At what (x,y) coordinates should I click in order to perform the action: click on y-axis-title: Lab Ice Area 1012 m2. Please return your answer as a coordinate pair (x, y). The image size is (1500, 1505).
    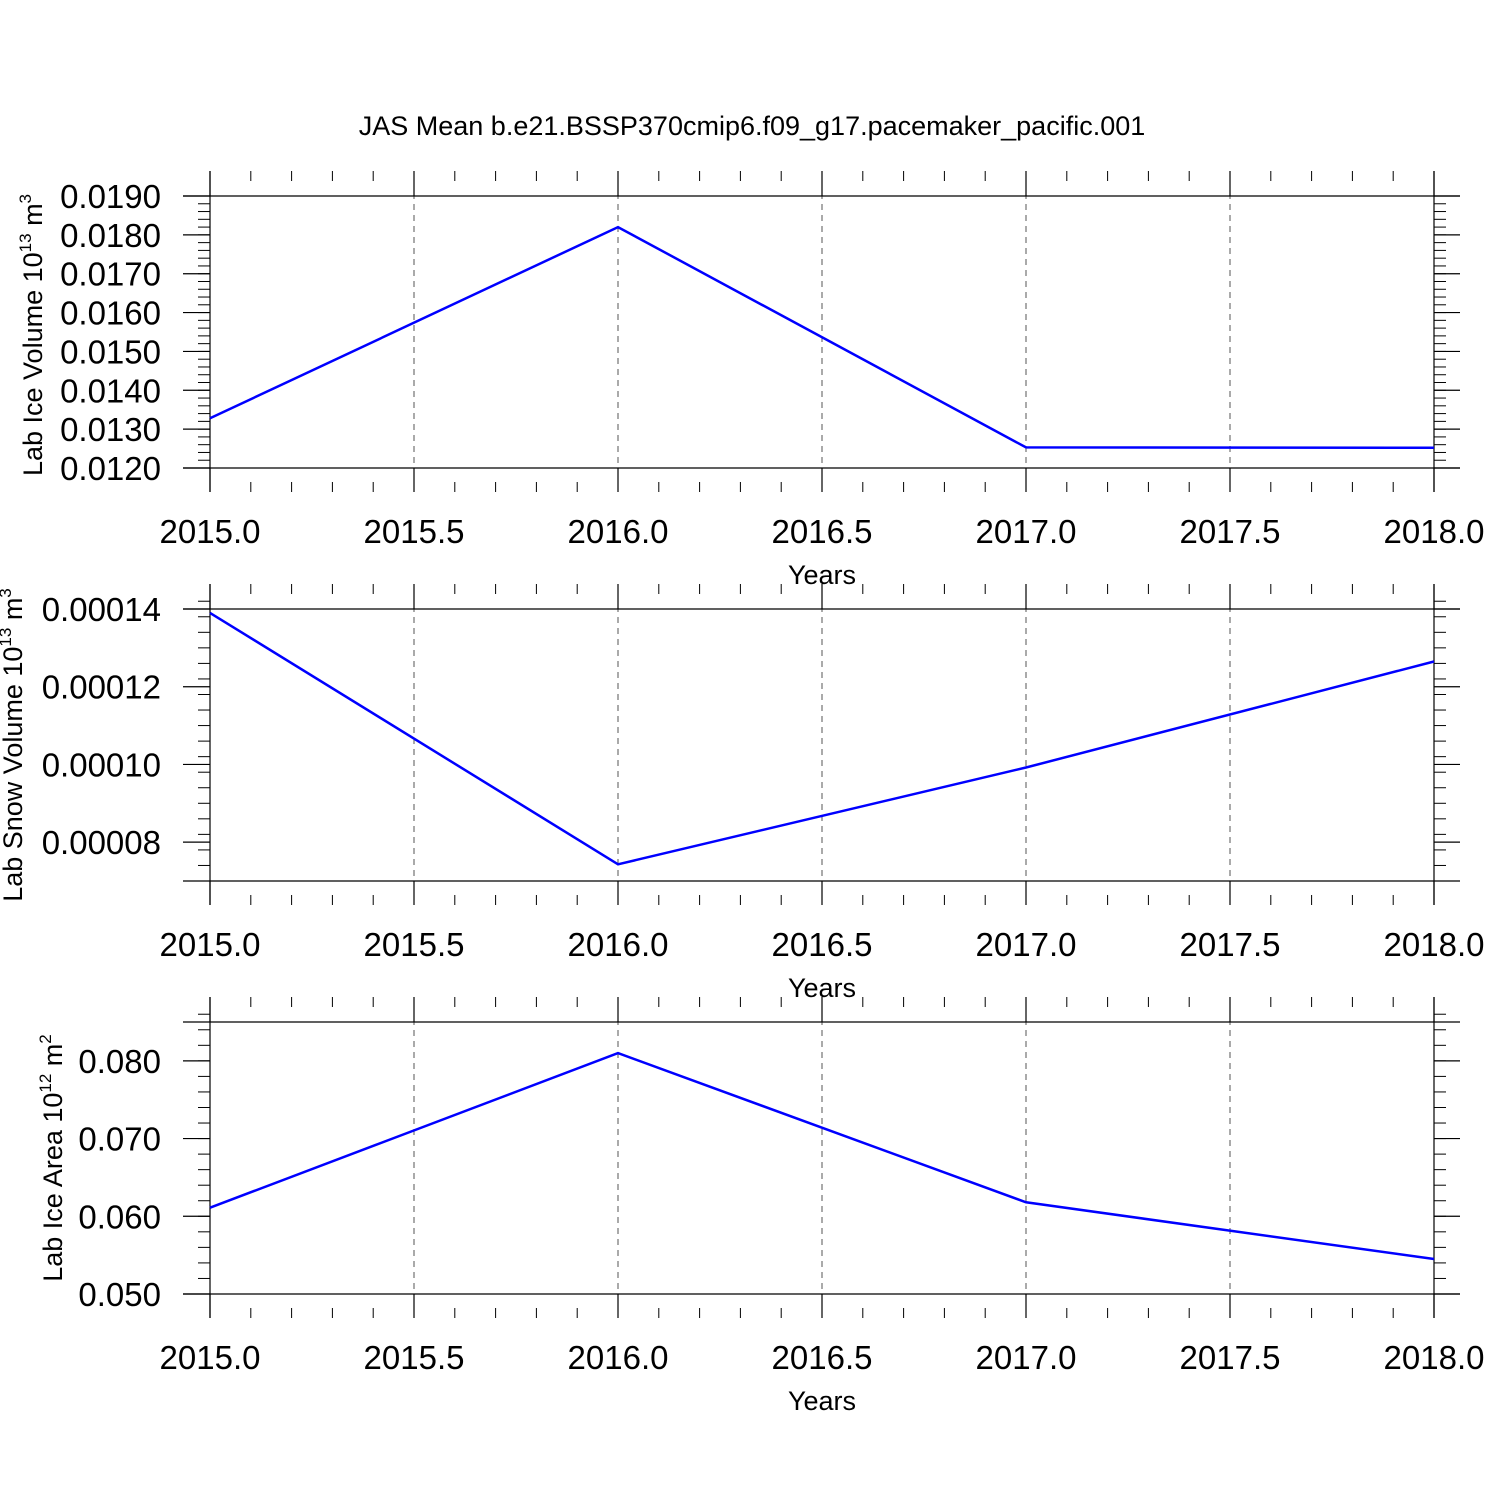
    Looking at the image, I should click on (52, 1158).